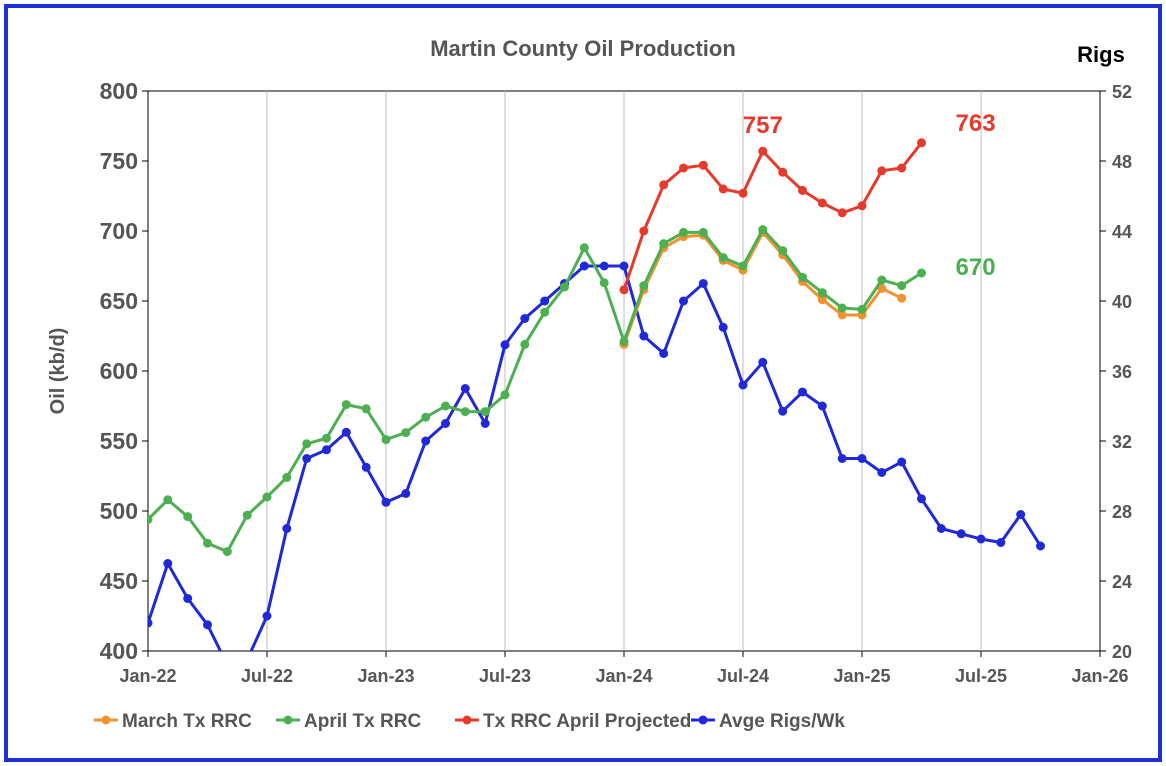  I want to click on x-tick-label: Jan-23, so click(385, 676).